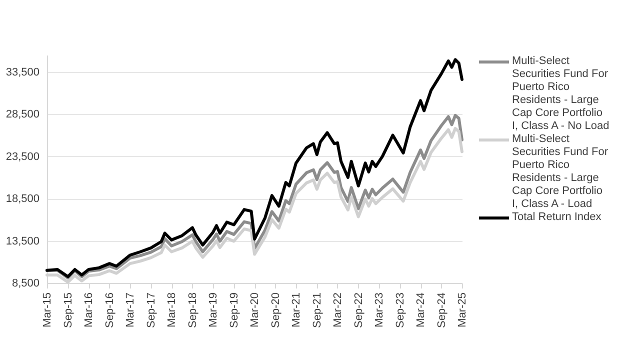 This screenshot has height=339, width=633. Describe the element at coordinates (442, 310) in the screenshot. I see `x-tick-label: Sep-24` at that location.